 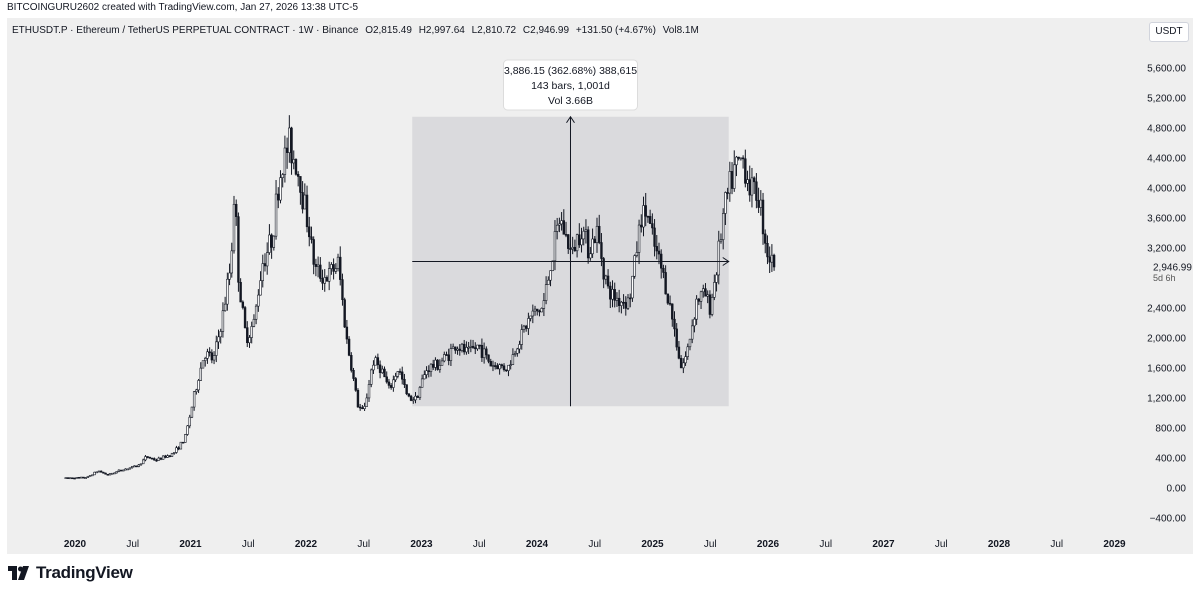 I want to click on currency-button: USDT, so click(x=1169, y=32).